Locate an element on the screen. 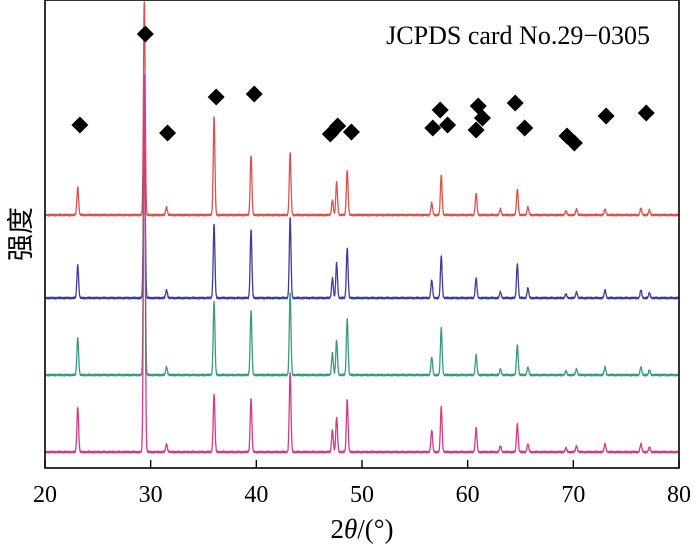  y-axis-label: 强度 is located at coordinates (21, 234).